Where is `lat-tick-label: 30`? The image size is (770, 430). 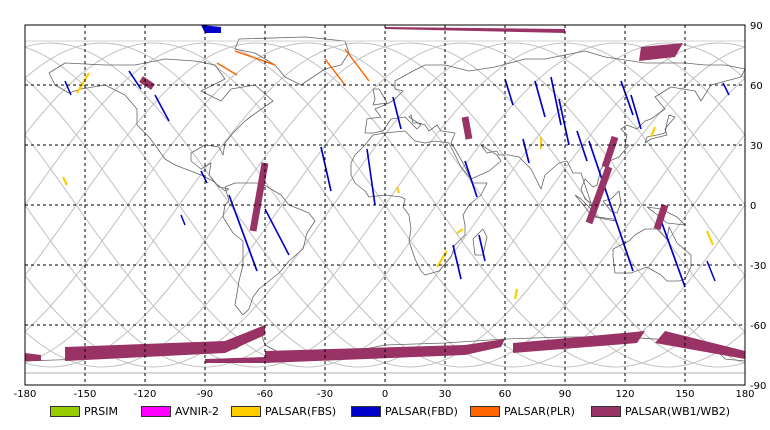 lat-tick-label: 30 is located at coordinates (756, 146).